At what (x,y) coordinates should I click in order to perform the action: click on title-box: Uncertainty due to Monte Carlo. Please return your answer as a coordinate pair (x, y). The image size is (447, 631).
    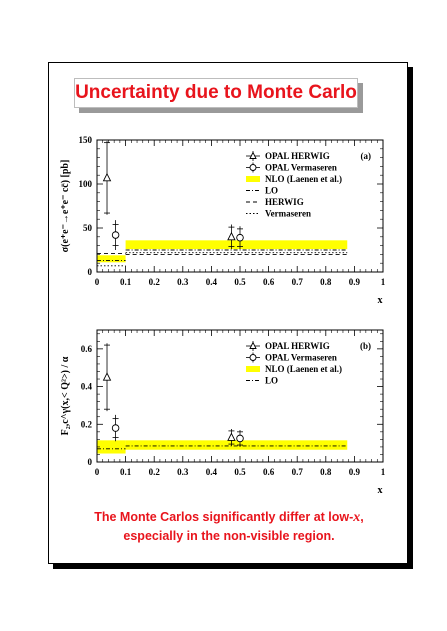
    Looking at the image, I should click on (216, 93).